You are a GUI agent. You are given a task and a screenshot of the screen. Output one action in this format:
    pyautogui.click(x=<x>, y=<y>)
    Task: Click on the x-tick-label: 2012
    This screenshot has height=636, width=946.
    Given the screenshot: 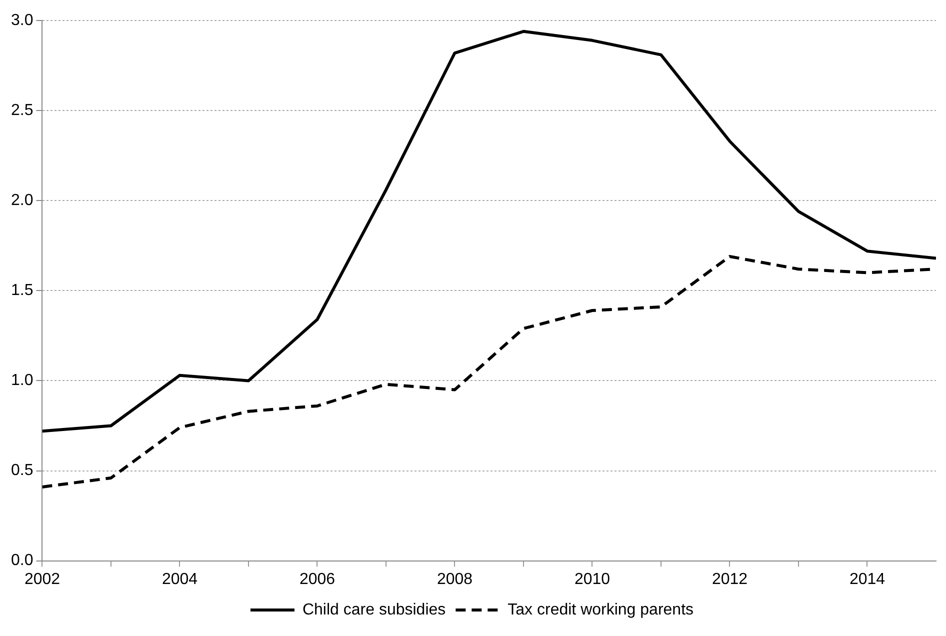 What is the action you would take?
    pyautogui.click(x=730, y=579)
    